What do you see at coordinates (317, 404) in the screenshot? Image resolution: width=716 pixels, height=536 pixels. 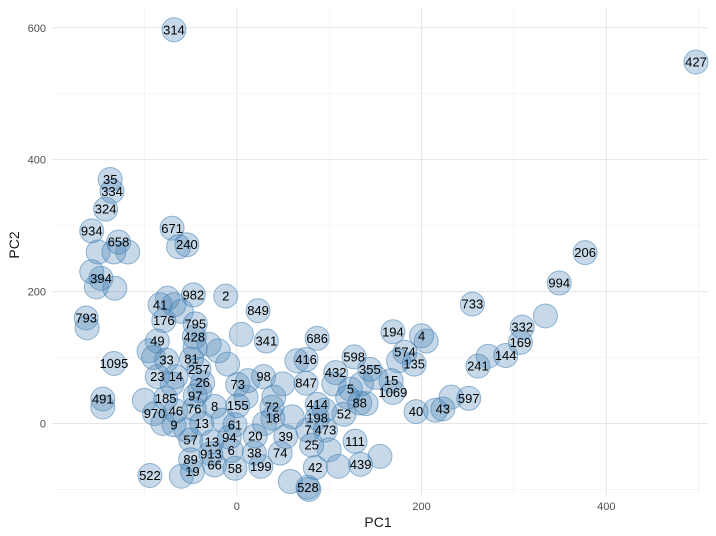 I see `point-label-414: 414` at bounding box center [317, 404].